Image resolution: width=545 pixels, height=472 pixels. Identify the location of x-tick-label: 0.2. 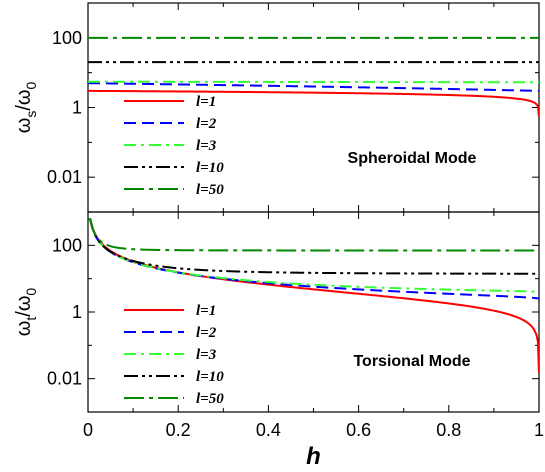
(178, 430).